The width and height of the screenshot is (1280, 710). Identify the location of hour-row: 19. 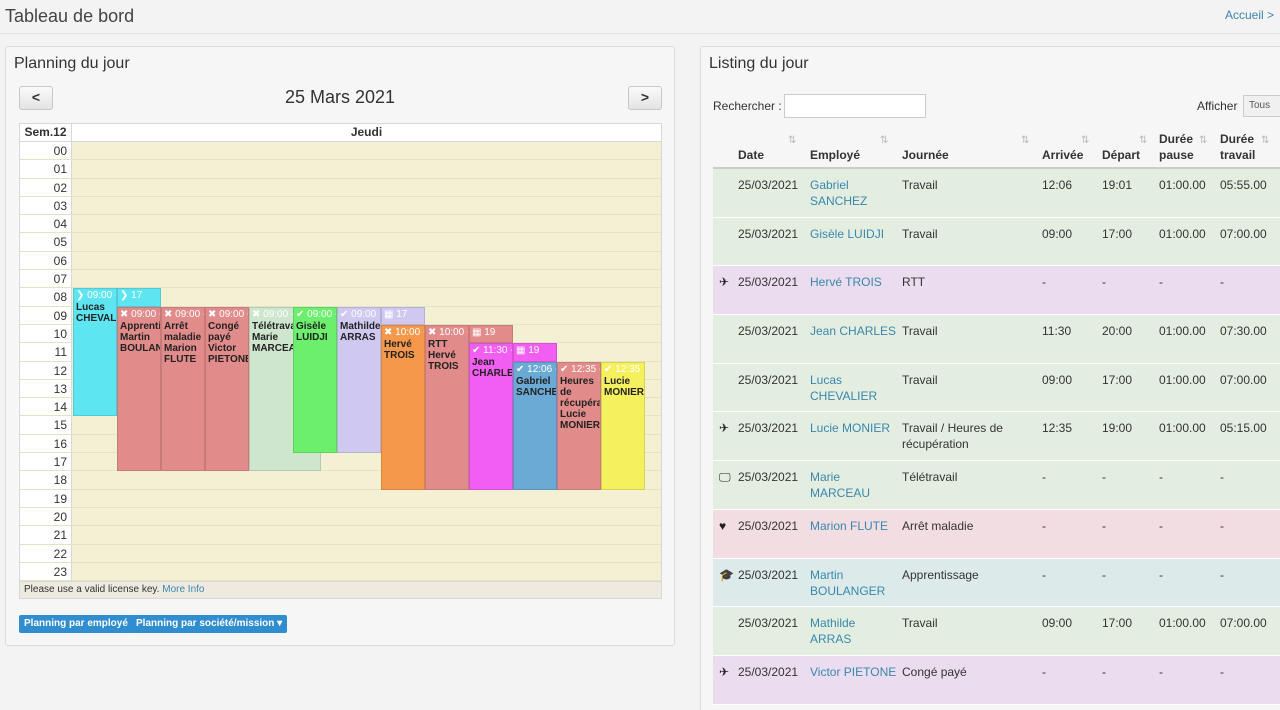
(340, 498).